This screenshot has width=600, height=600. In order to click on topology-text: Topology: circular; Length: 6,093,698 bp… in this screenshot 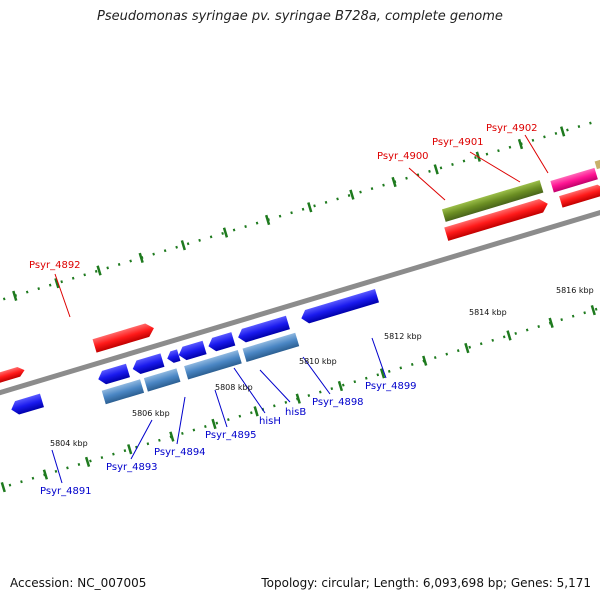, I will do `click(426, 583)`.